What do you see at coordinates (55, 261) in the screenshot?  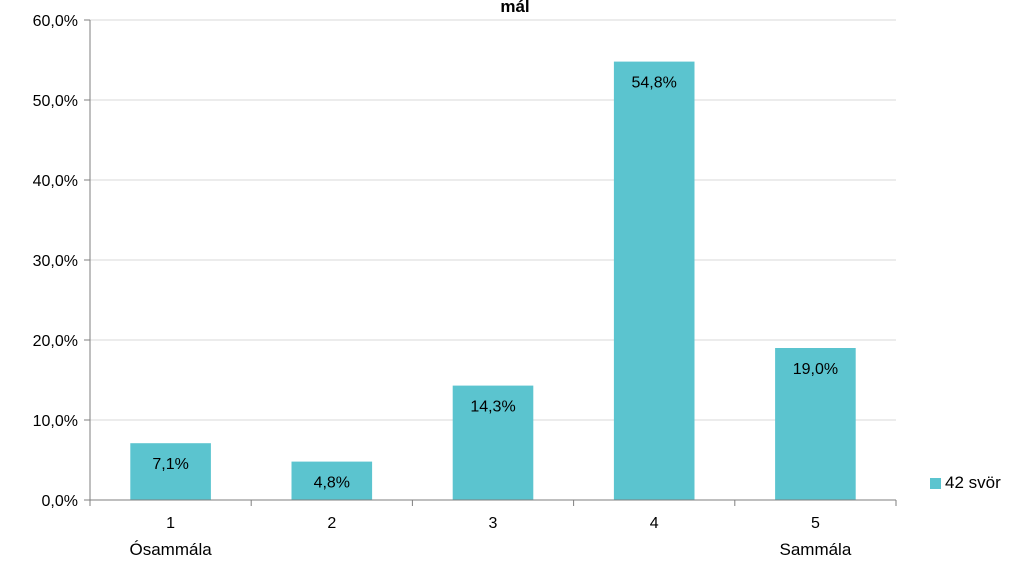 I see `y-tick-label: 30,0%` at bounding box center [55, 261].